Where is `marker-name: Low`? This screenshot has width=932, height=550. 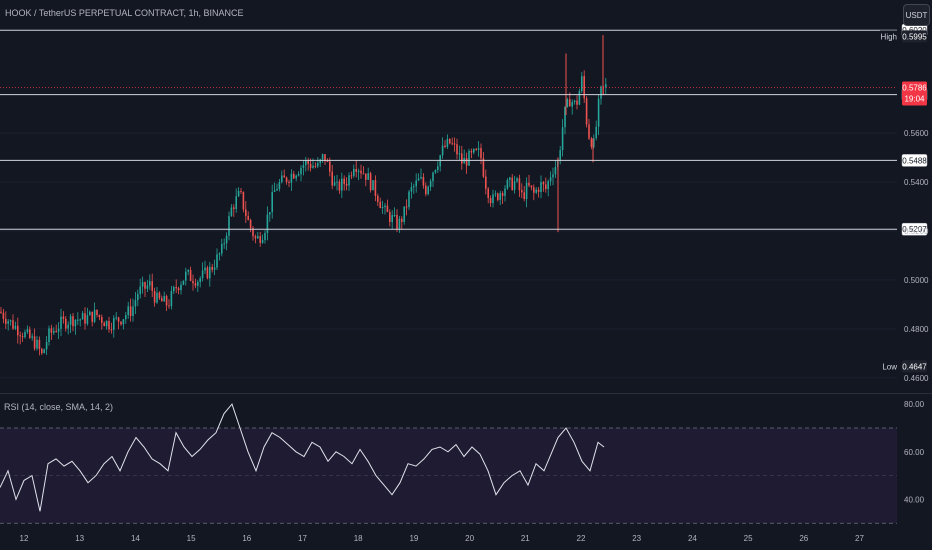 marker-name: Low is located at coordinates (889, 366).